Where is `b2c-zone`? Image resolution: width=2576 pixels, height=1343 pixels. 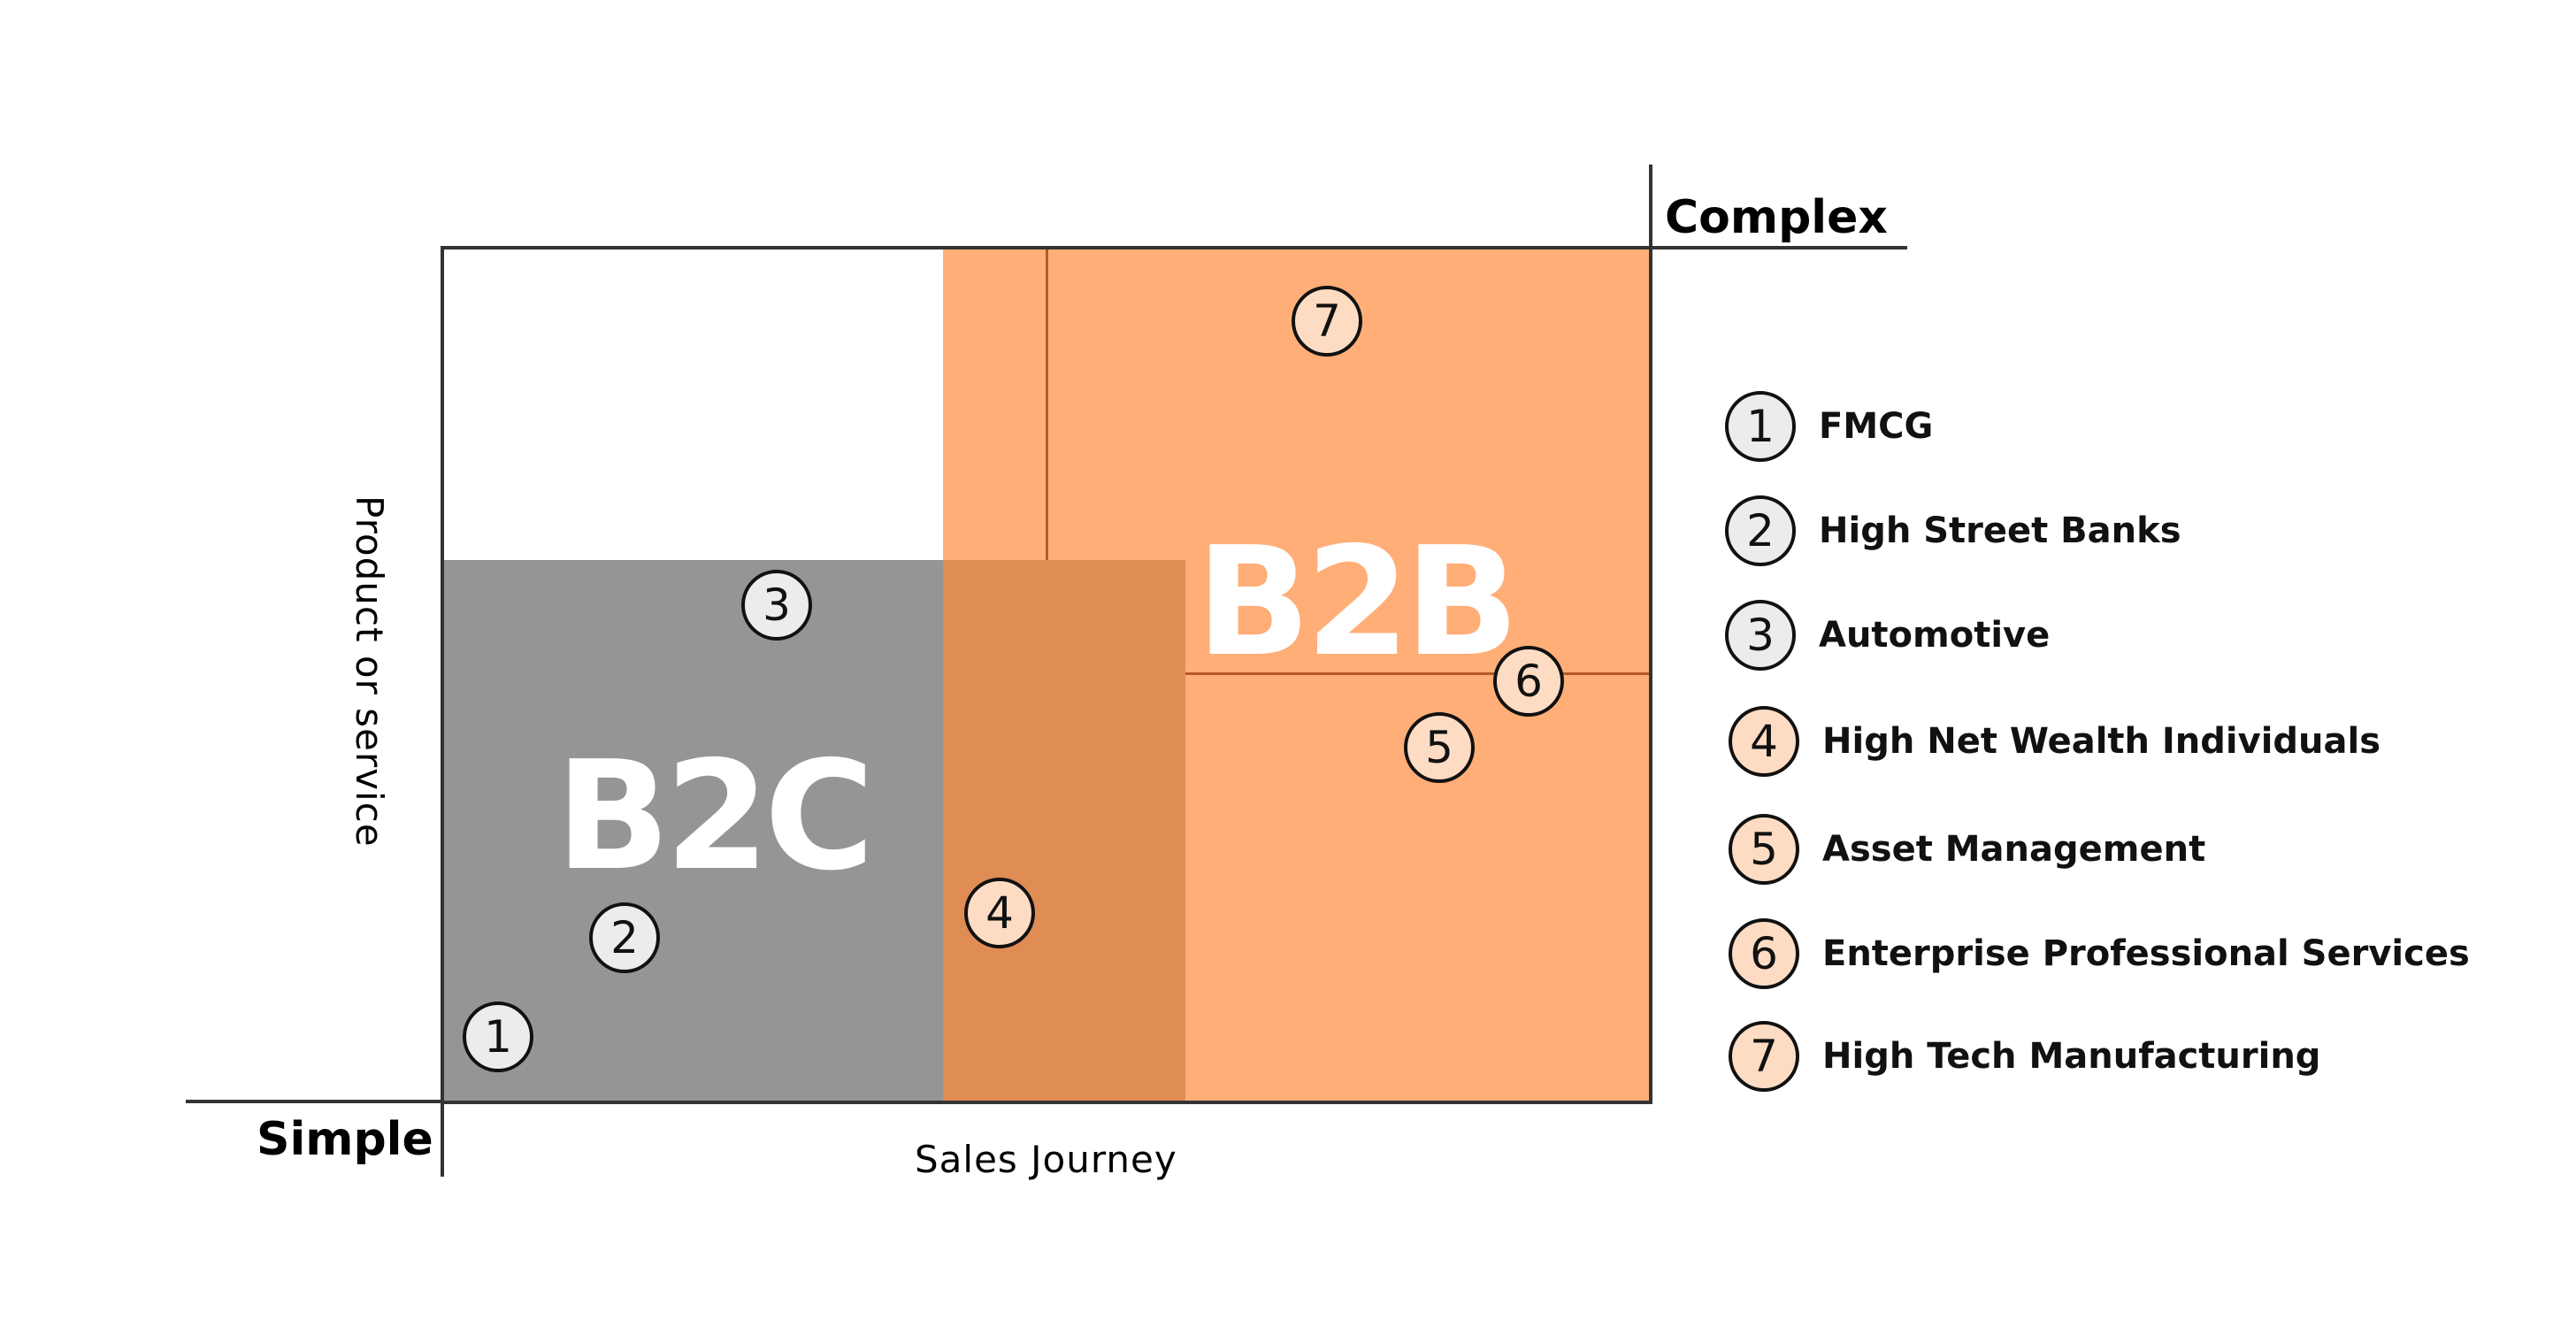 b2c-zone is located at coordinates (692, 831).